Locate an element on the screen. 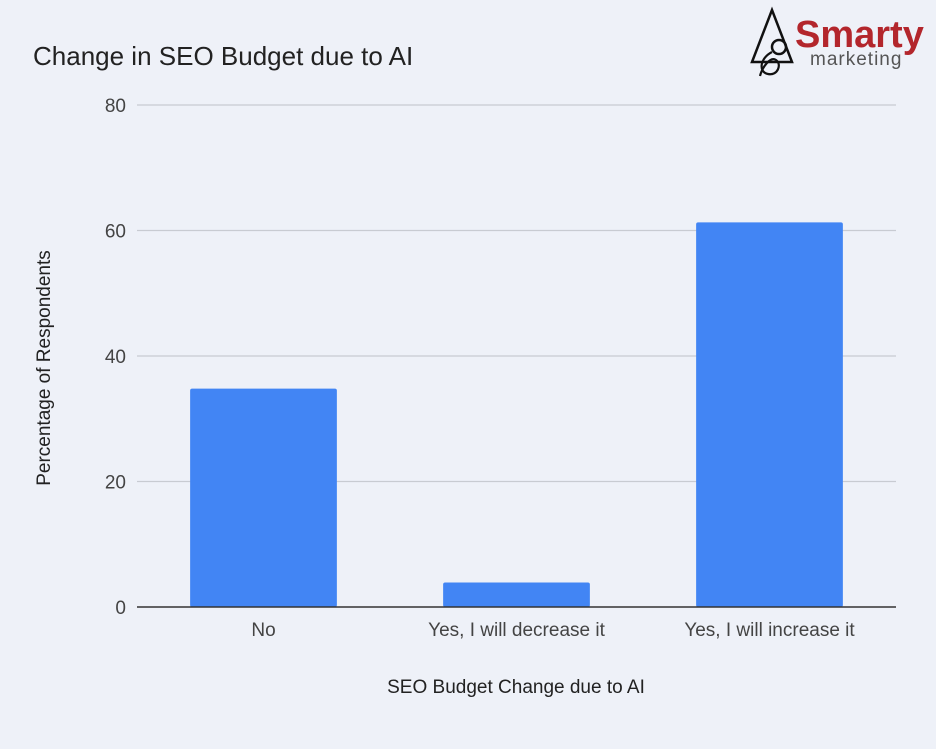 The width and height of the screenshot is (936, 749). y-axis-title: Percentage of Respondents is located at coordinates (44, 368).